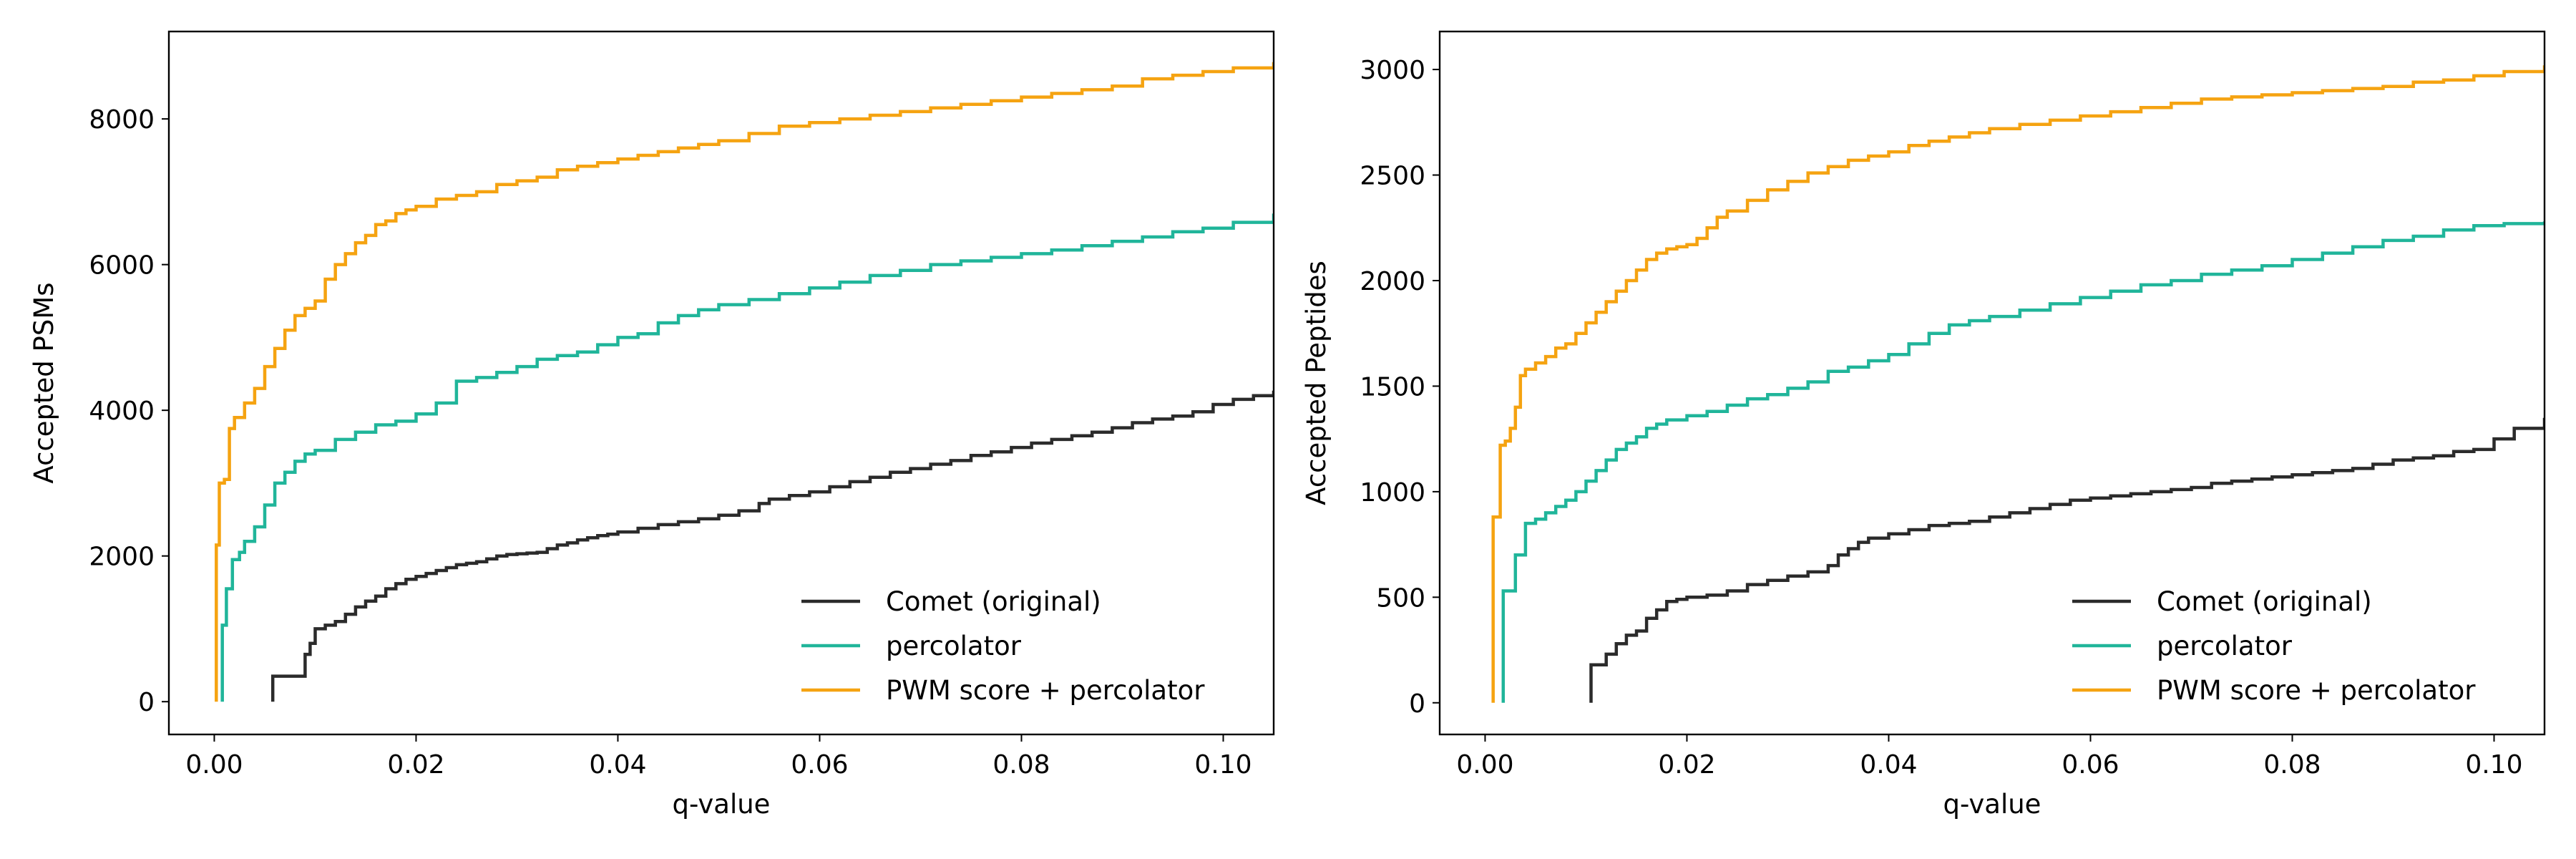  Describe the element at coordinates (122, 411) in the screenshot. I see `y-tick-label: 4000` at that location.